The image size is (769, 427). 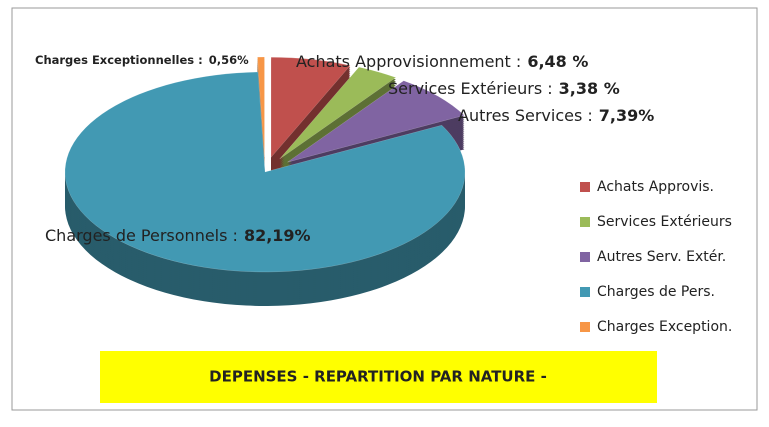 What do you see at coordinates (141, 235) in the screenshot?
I see `data-label-name: Charges de Personnels :` at bounding box center [141, 235].